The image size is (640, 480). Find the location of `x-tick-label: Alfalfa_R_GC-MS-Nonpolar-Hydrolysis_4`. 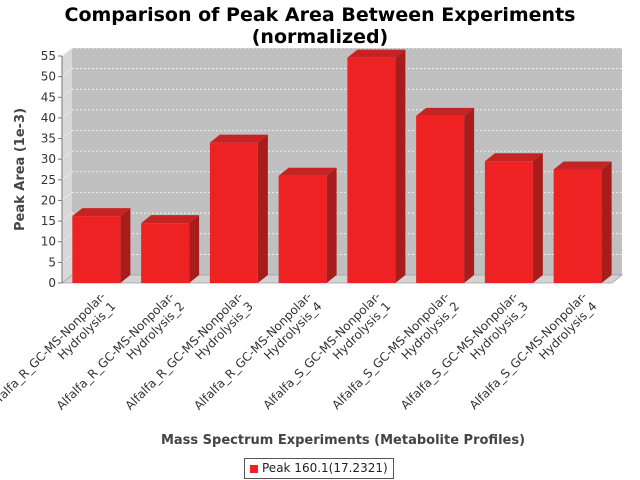

x-tick-label: Alfalfa_R_GC-MS-Nonpolar-Hydrolysis_4 is located at coordinates (257, 355).